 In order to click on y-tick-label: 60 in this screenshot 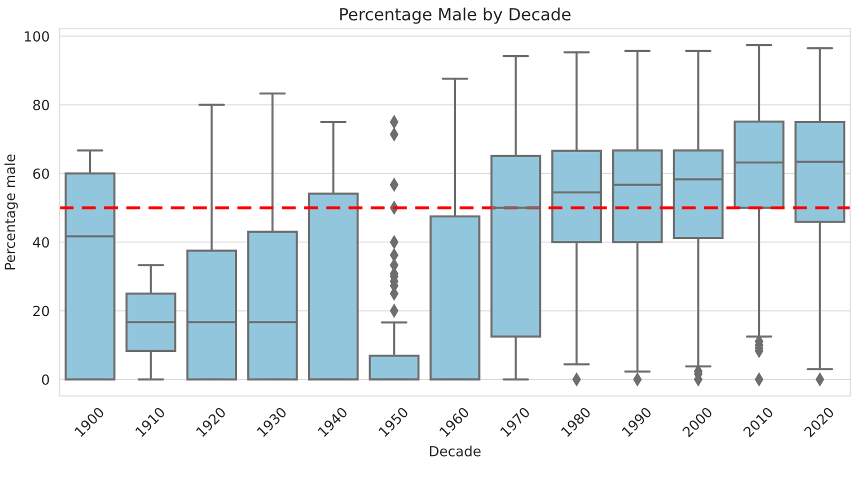, I will do `click(41, 173)`.